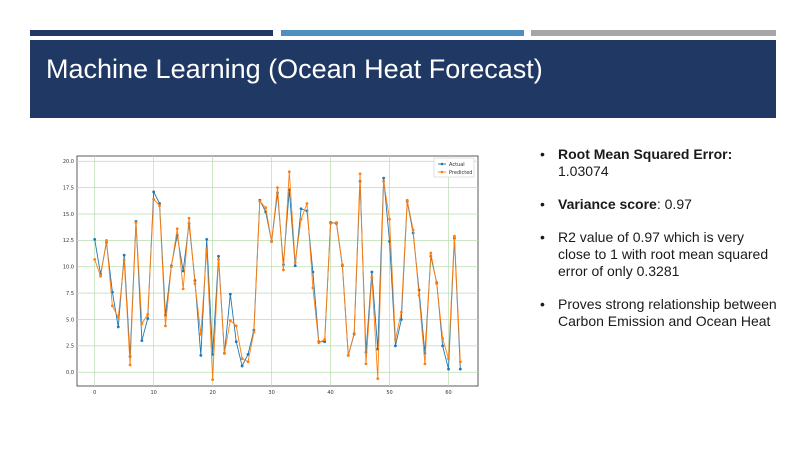  What do you see at coordinates (70, 373) in the screenshot?
I see `y-tick-label: 0.0` at bounding box center [70, 373].